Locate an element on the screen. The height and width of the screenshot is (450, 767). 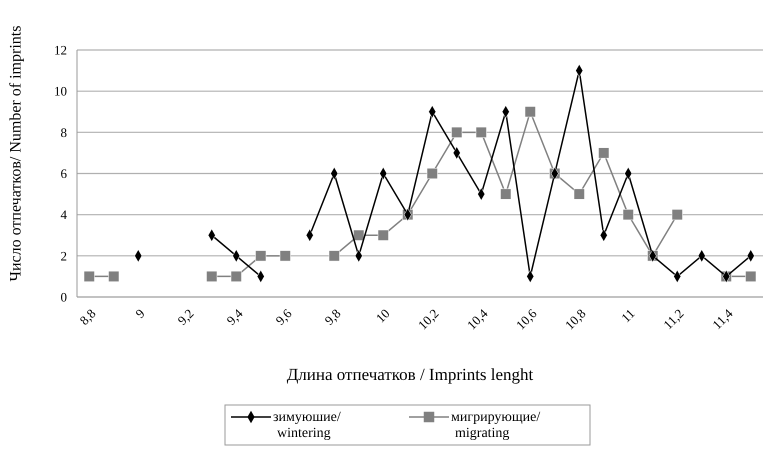
x-axis-title: Длина отпечатков / Imprints lenght is located at coordinates (410, 374).